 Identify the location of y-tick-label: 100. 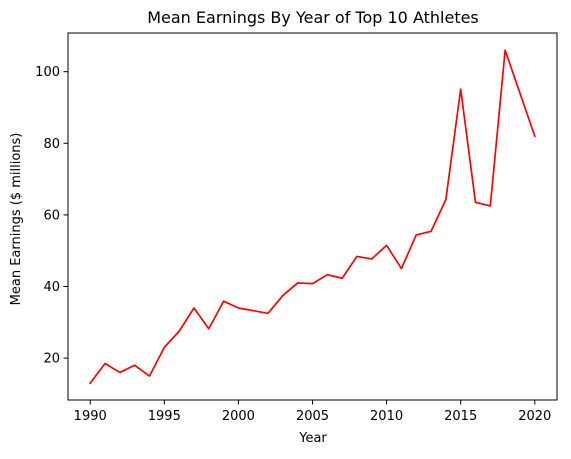
(47, 72).